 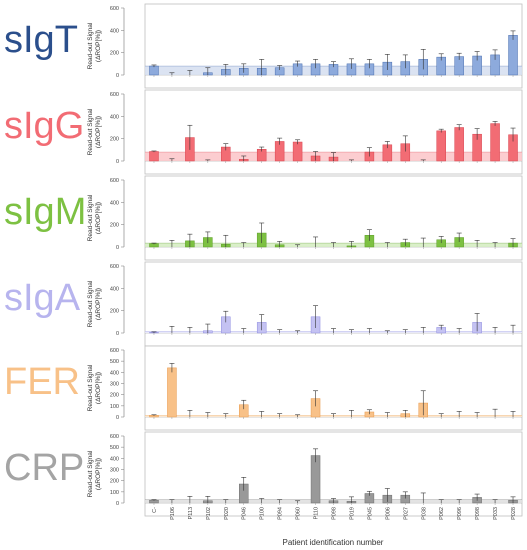 I want to click on x-tick-label: P113, so click(x=191, y=513).